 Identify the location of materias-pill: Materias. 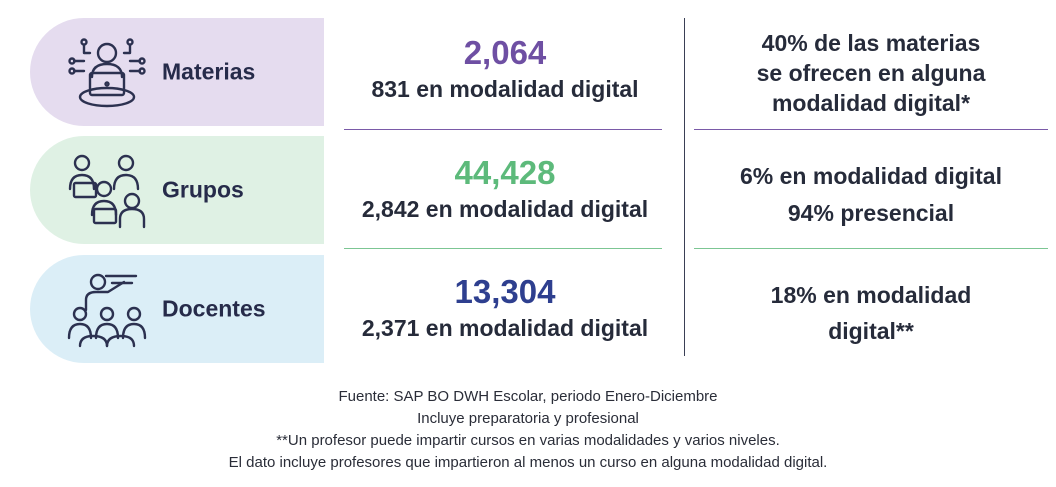
(177, 72).